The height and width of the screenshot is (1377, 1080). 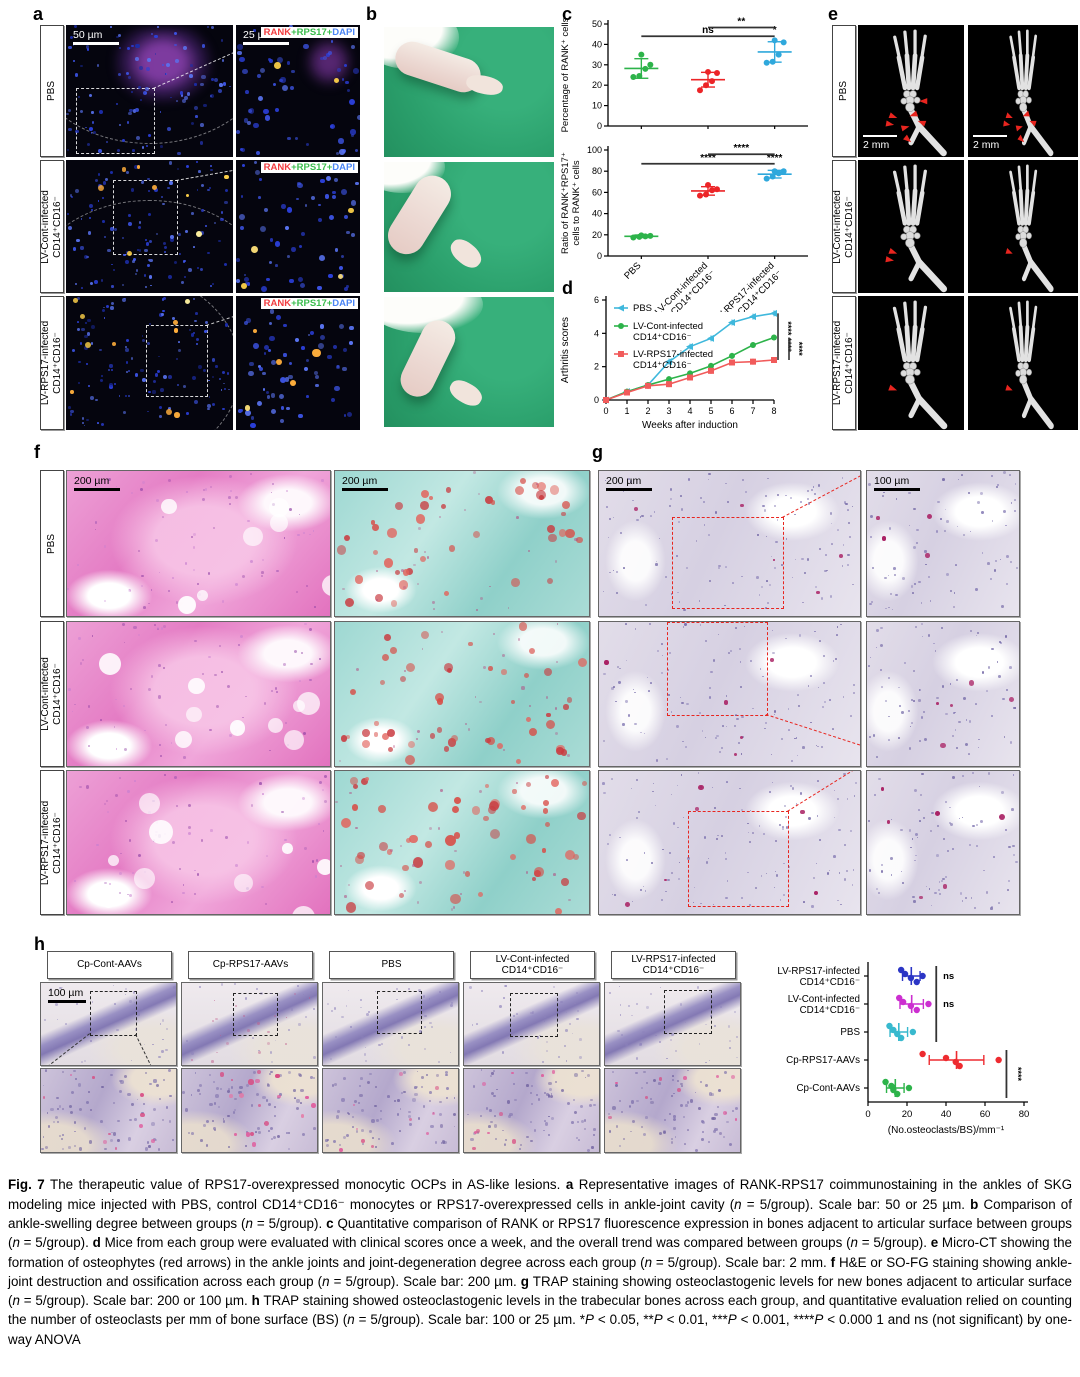 I want to click on panel-a-row-label-lvrps17: LV-RPS17-infected CD14⁺CD16⁻, so click(x=52, y=363).